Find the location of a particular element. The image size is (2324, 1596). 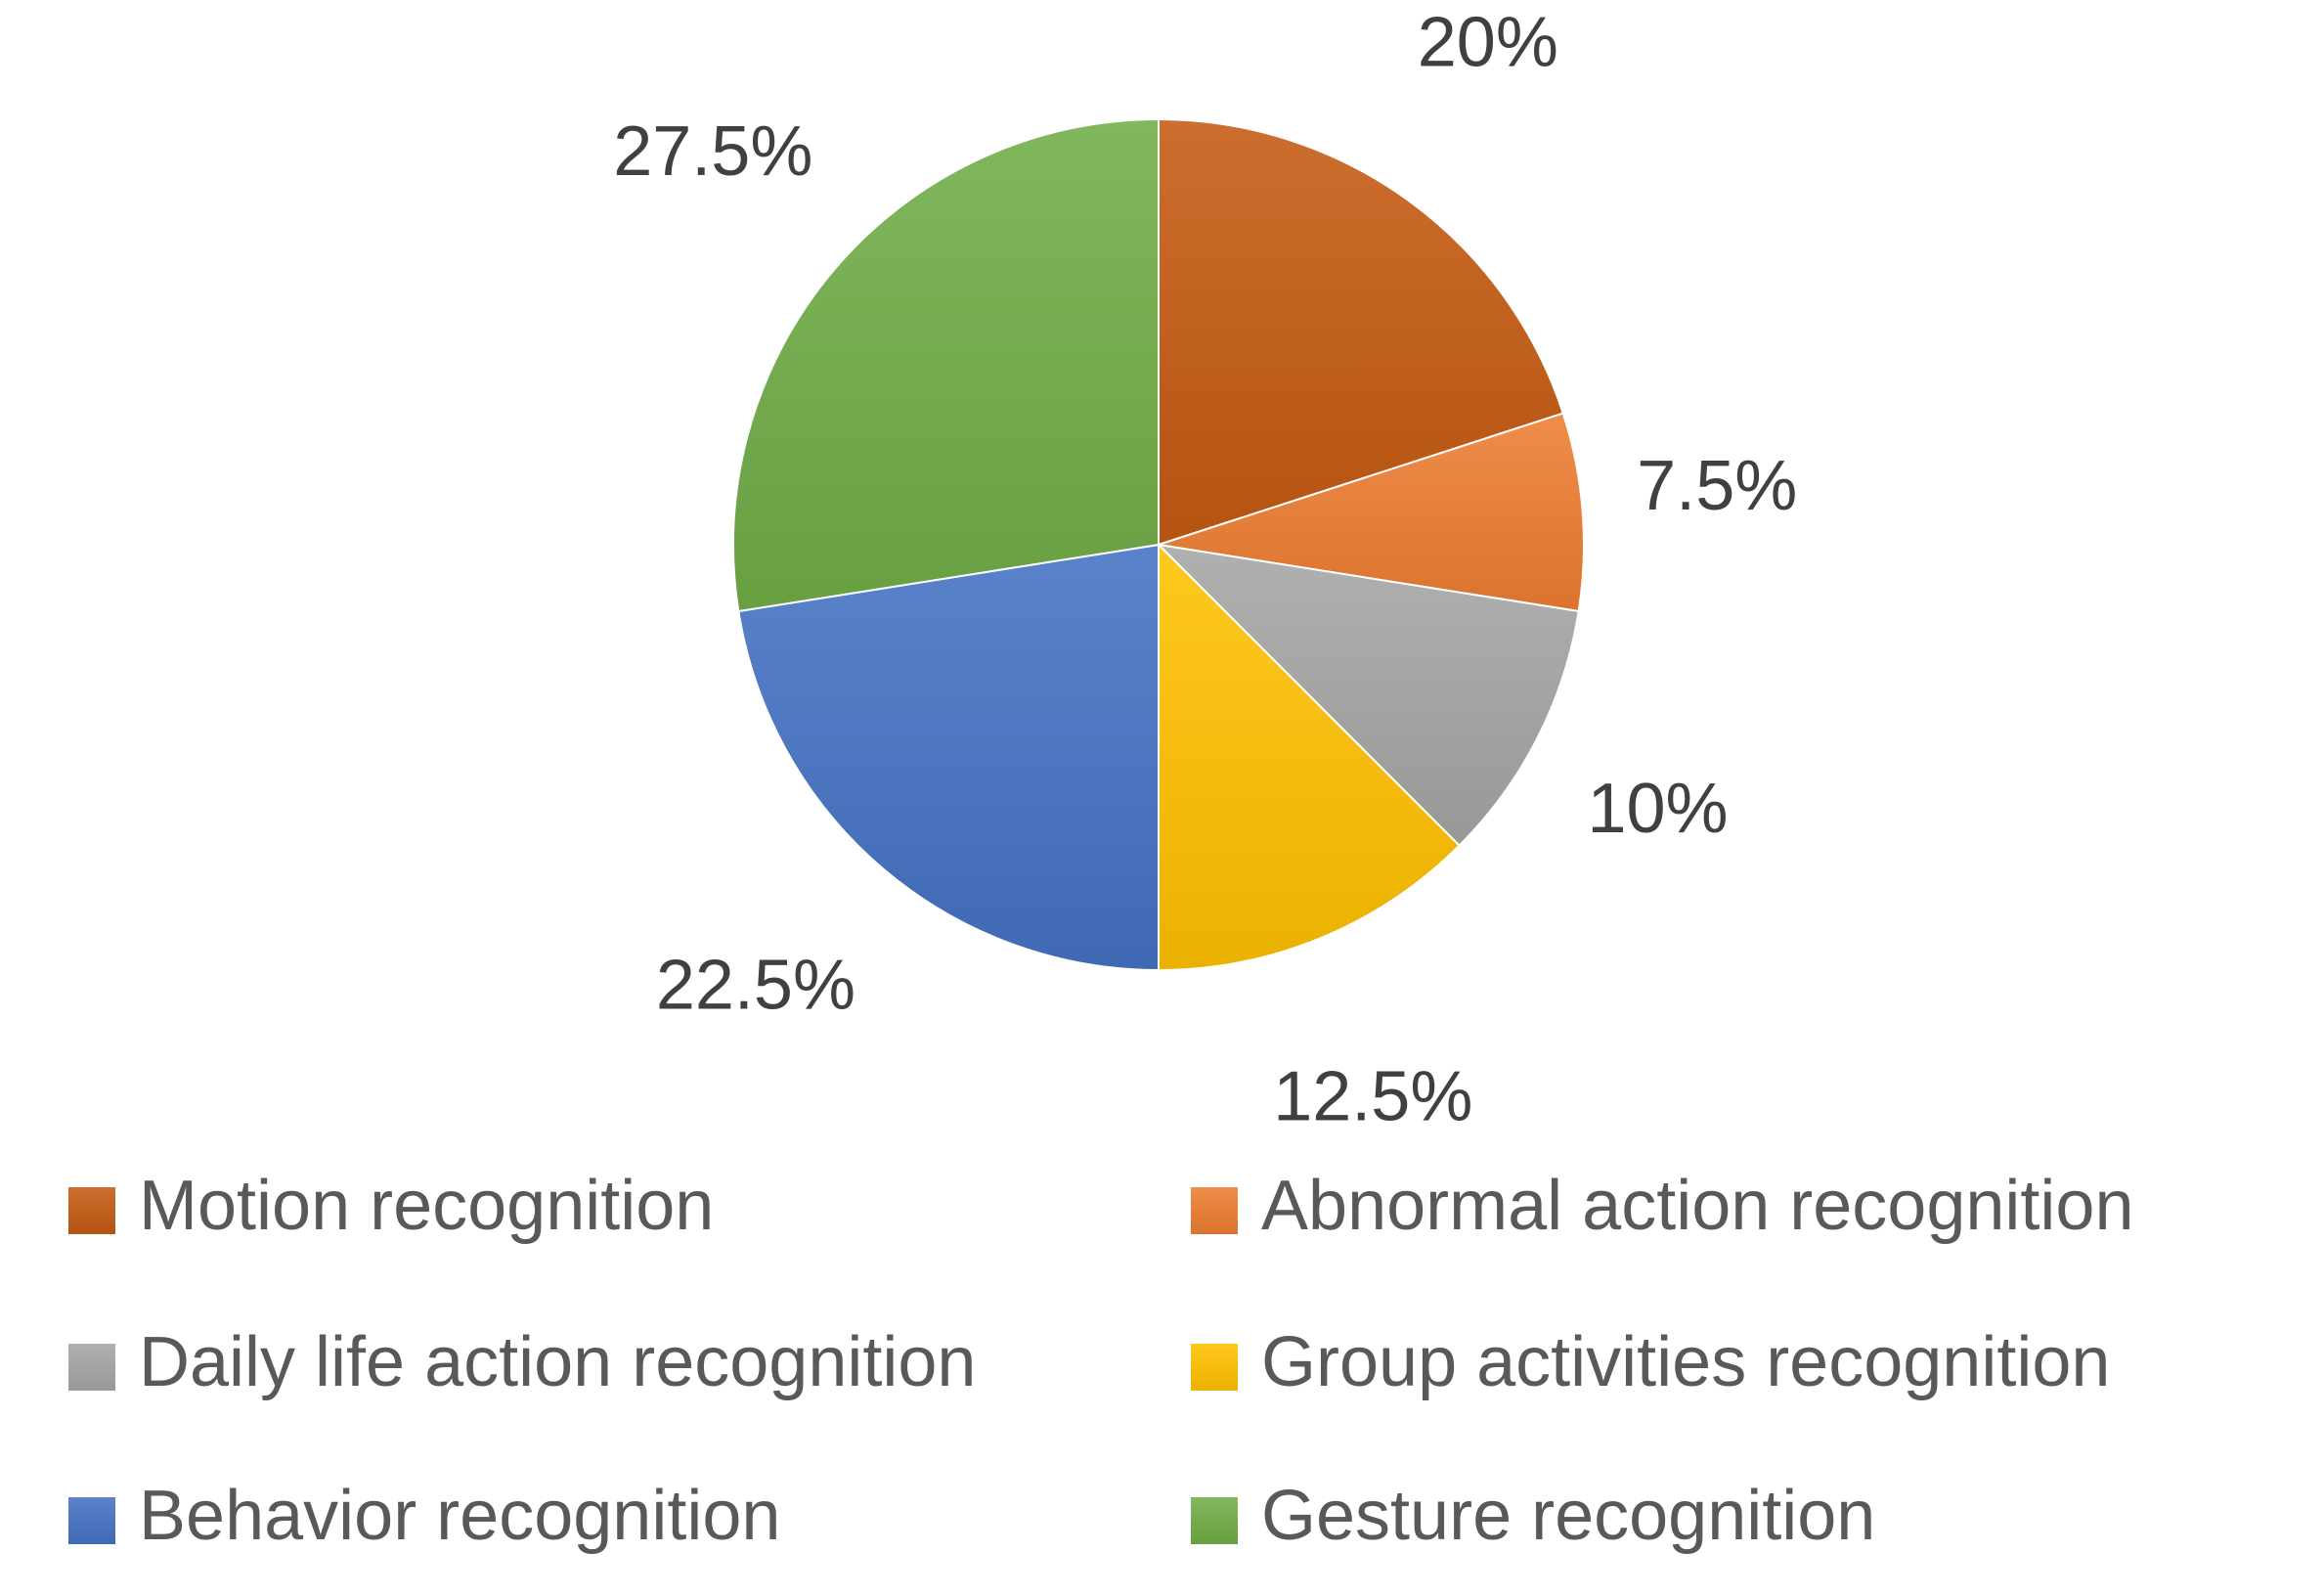

legend-label: Daily life action recognition is located at coordinates (557, 1362).